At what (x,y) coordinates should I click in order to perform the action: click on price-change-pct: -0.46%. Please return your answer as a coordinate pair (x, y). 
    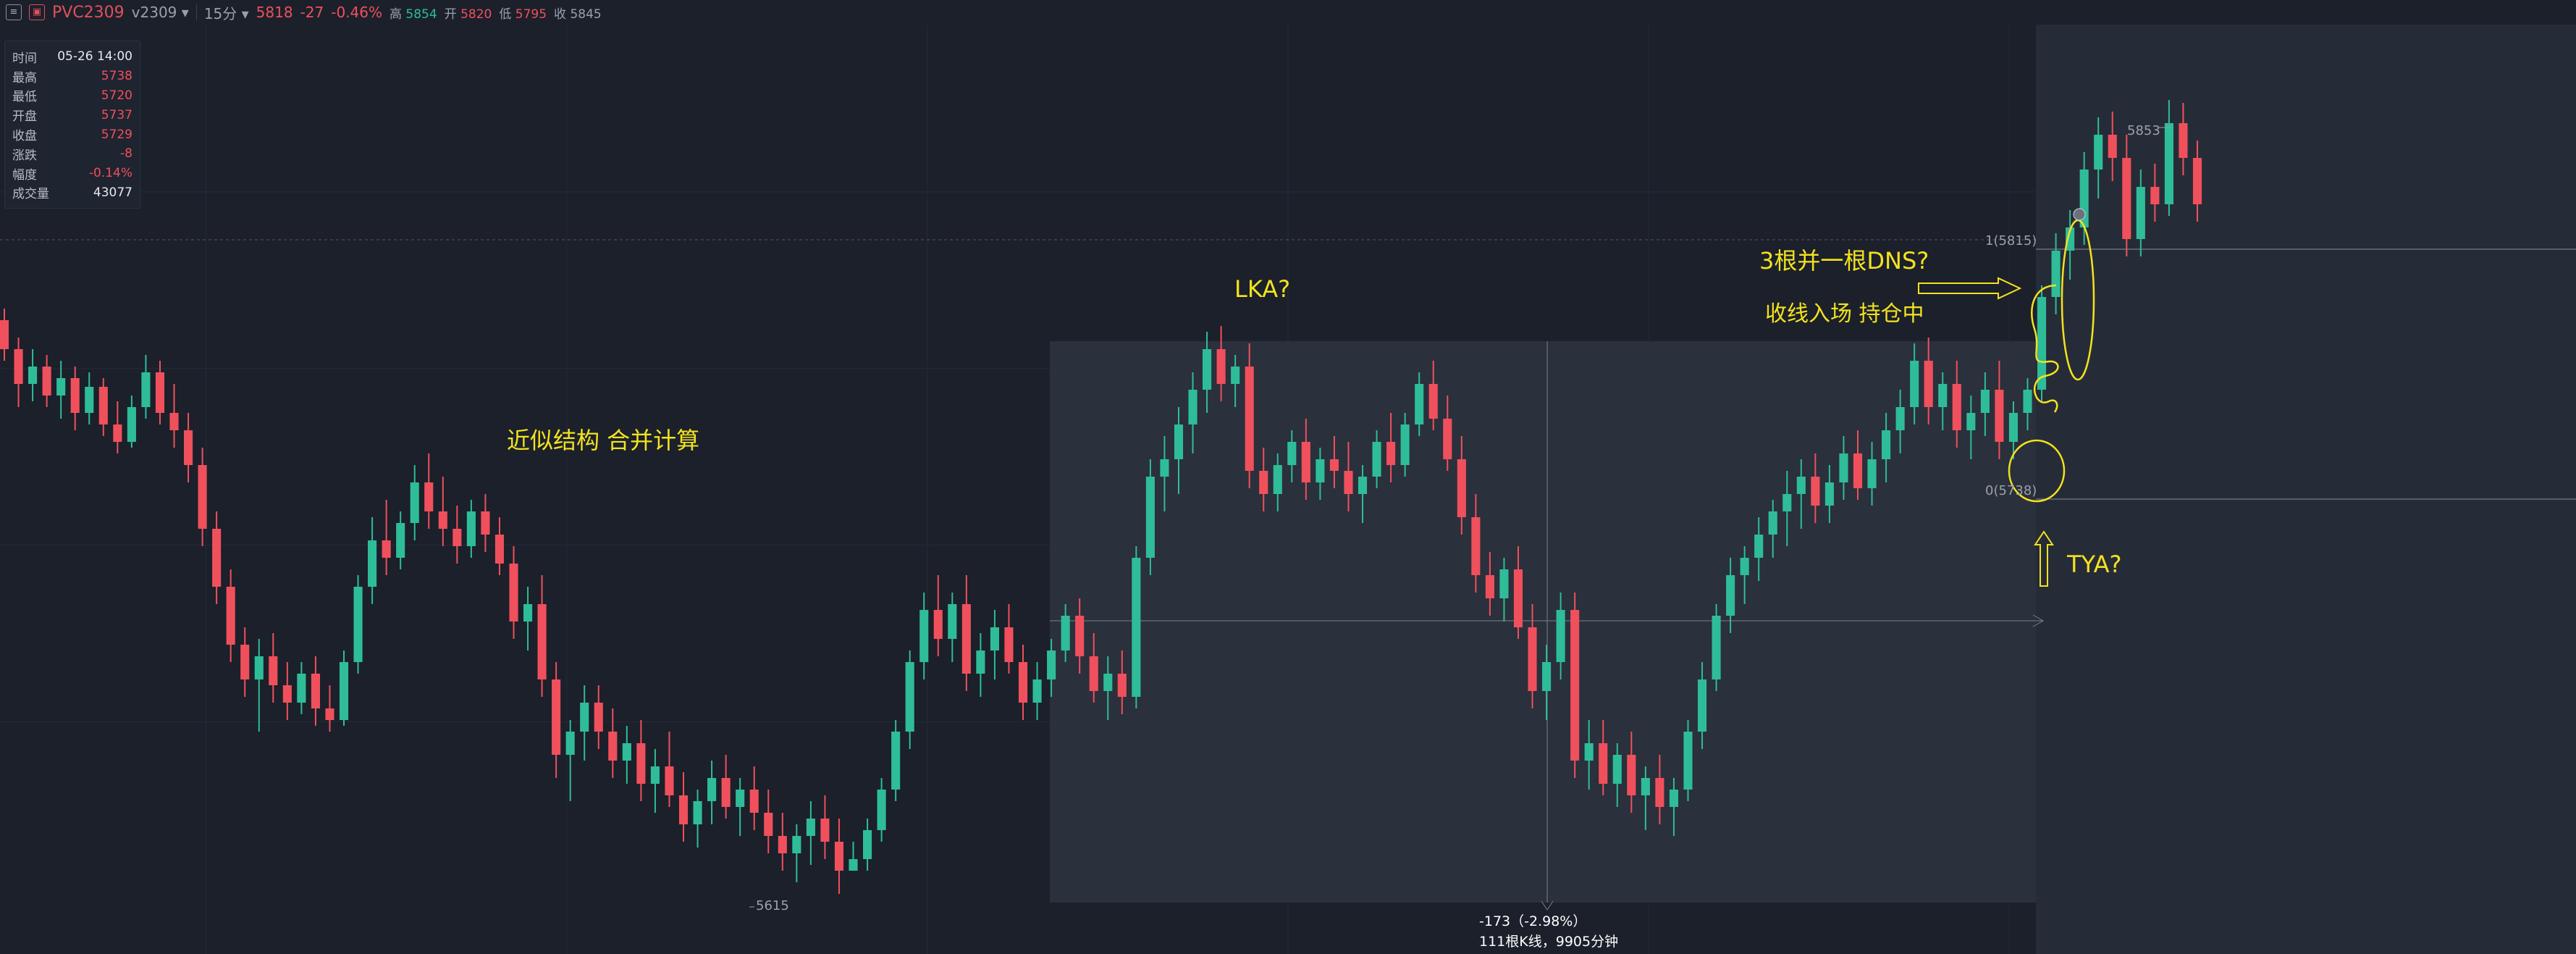
    Looking at the image, I should click on (357, 12).